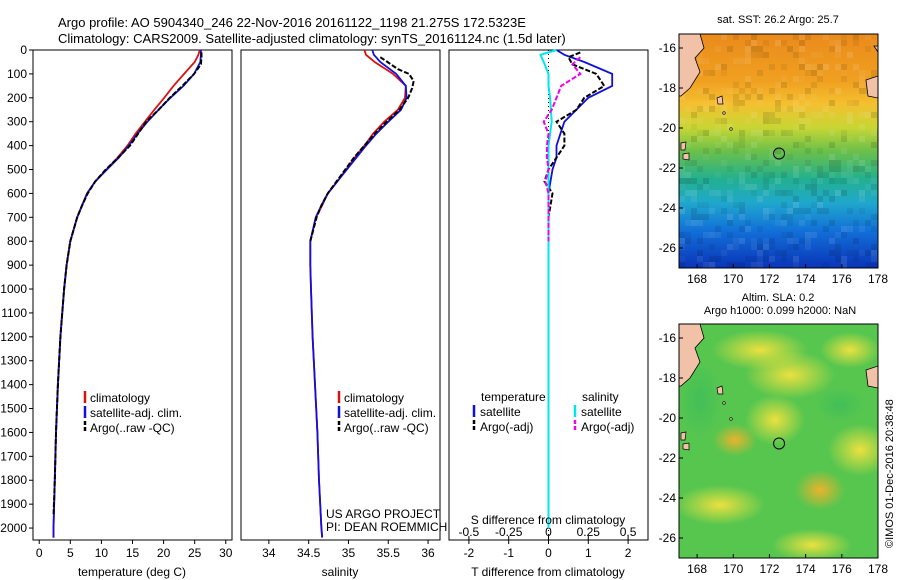 This screenshot has height=580, width=900. I want to click on depth-tick-label: 0, so click(23, 50).